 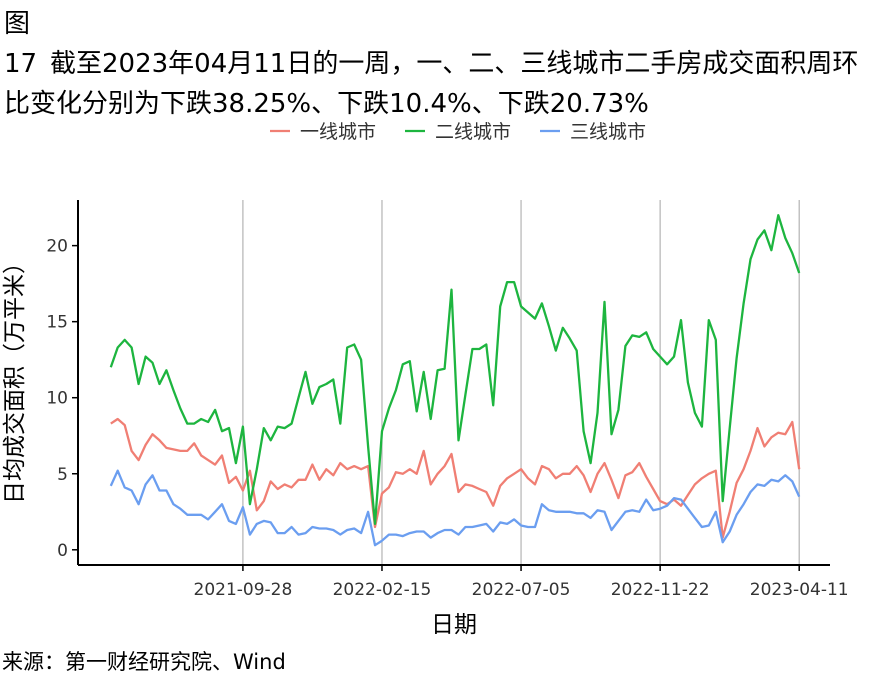 What do you see at coordinates (57, 323) in the screenshot?
I see `y-tick-label: 15` at bounding box center [57, 323].